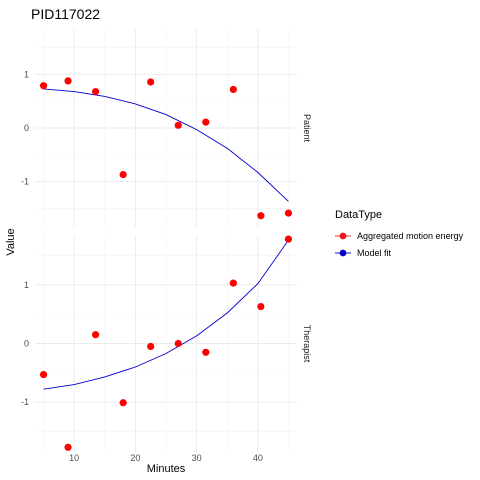 The height and width of the screenshot is (480, 480). I want to click on x-tick-label: 30, so click(197, 458).